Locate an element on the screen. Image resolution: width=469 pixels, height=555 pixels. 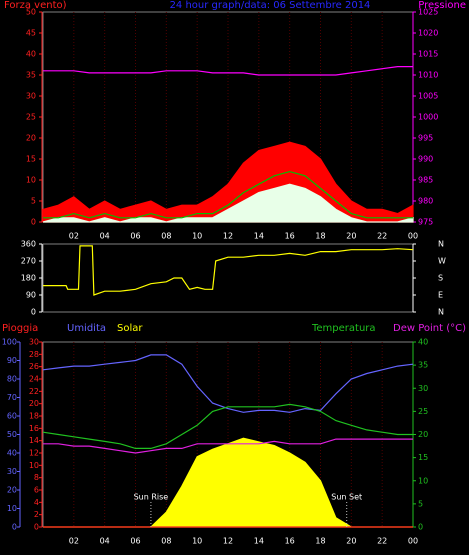
y3-tick-label: 28 is located at coordinates (34, 354).